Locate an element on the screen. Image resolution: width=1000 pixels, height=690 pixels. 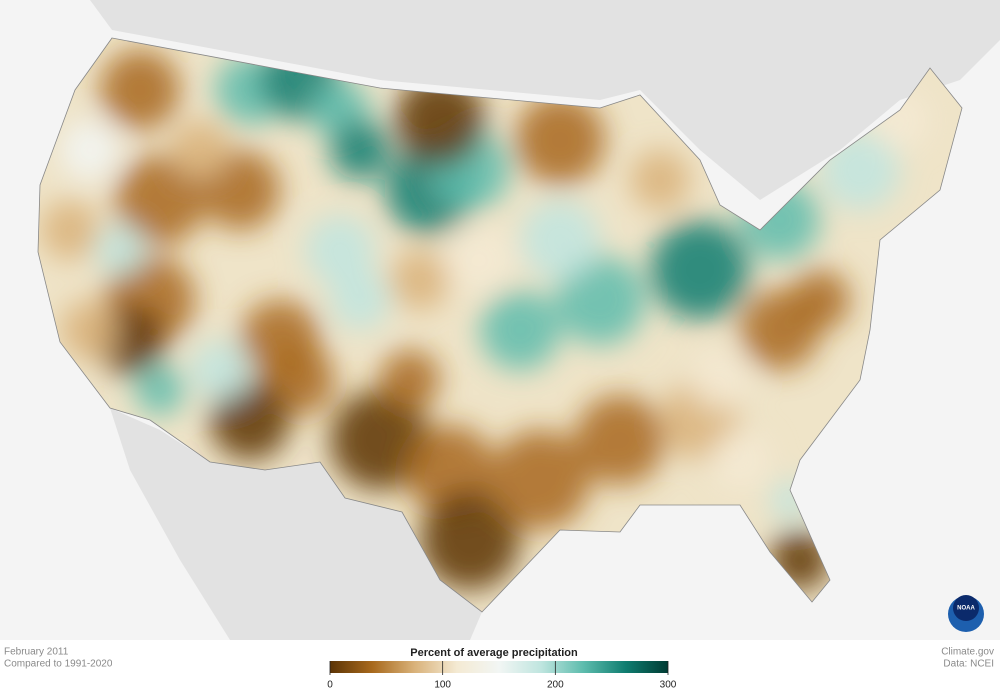
date-label: February 2011 is located at coordinates (36, 652).